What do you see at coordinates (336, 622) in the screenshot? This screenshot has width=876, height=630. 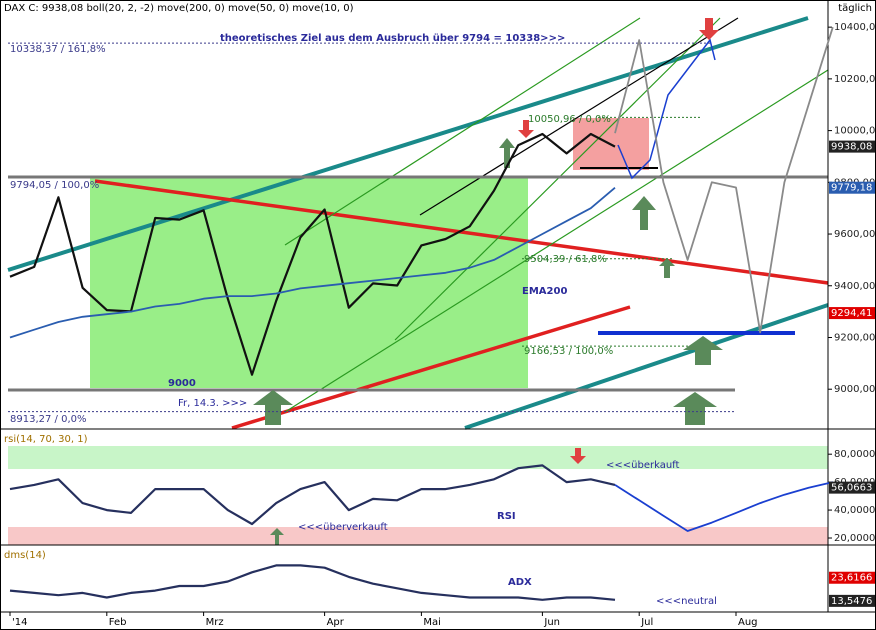 I see `x-tick-label: Apr` at bounding box center [336, 622].